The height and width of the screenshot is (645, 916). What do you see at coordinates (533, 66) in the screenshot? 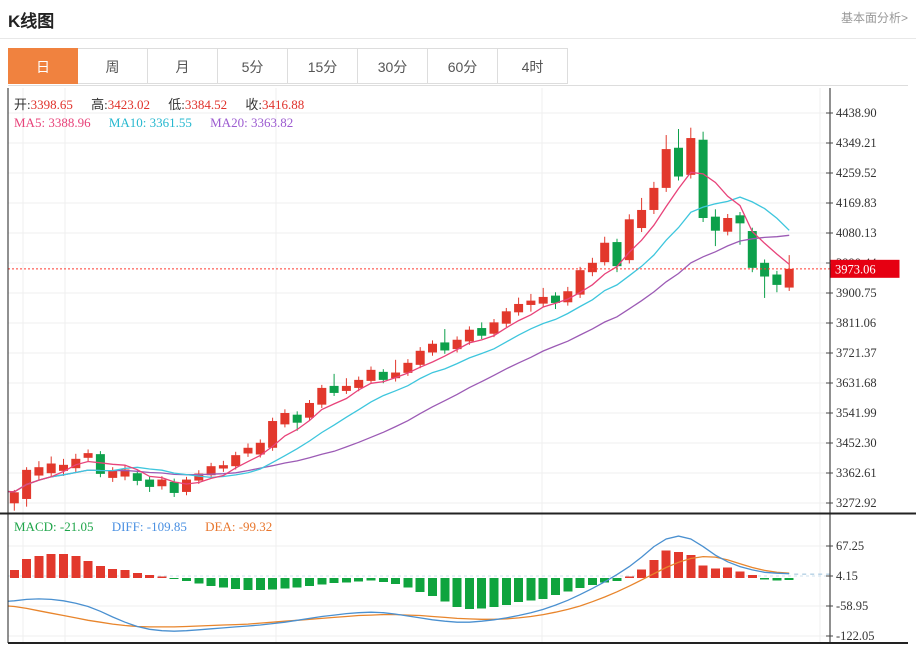
I see `period-tab-4时: 4时` at bounding box center [533, 66].